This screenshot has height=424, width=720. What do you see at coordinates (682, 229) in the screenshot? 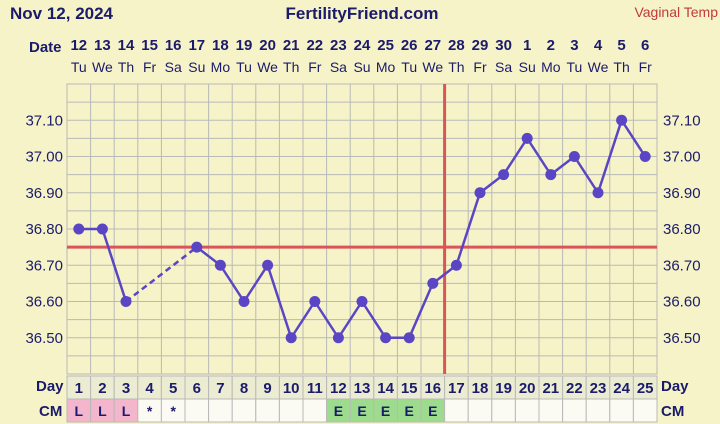
I see `y-tick-label-right: 36.80` at bounding box center [682, 229].